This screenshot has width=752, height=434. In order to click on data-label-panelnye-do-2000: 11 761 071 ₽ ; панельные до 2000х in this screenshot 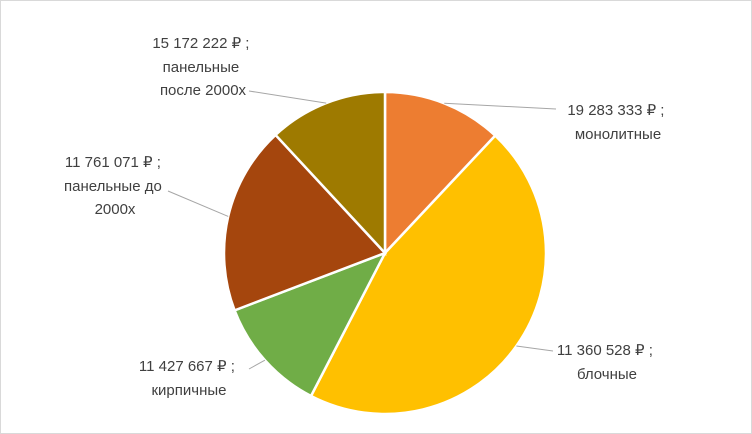, I will do `click(115, 186)`.